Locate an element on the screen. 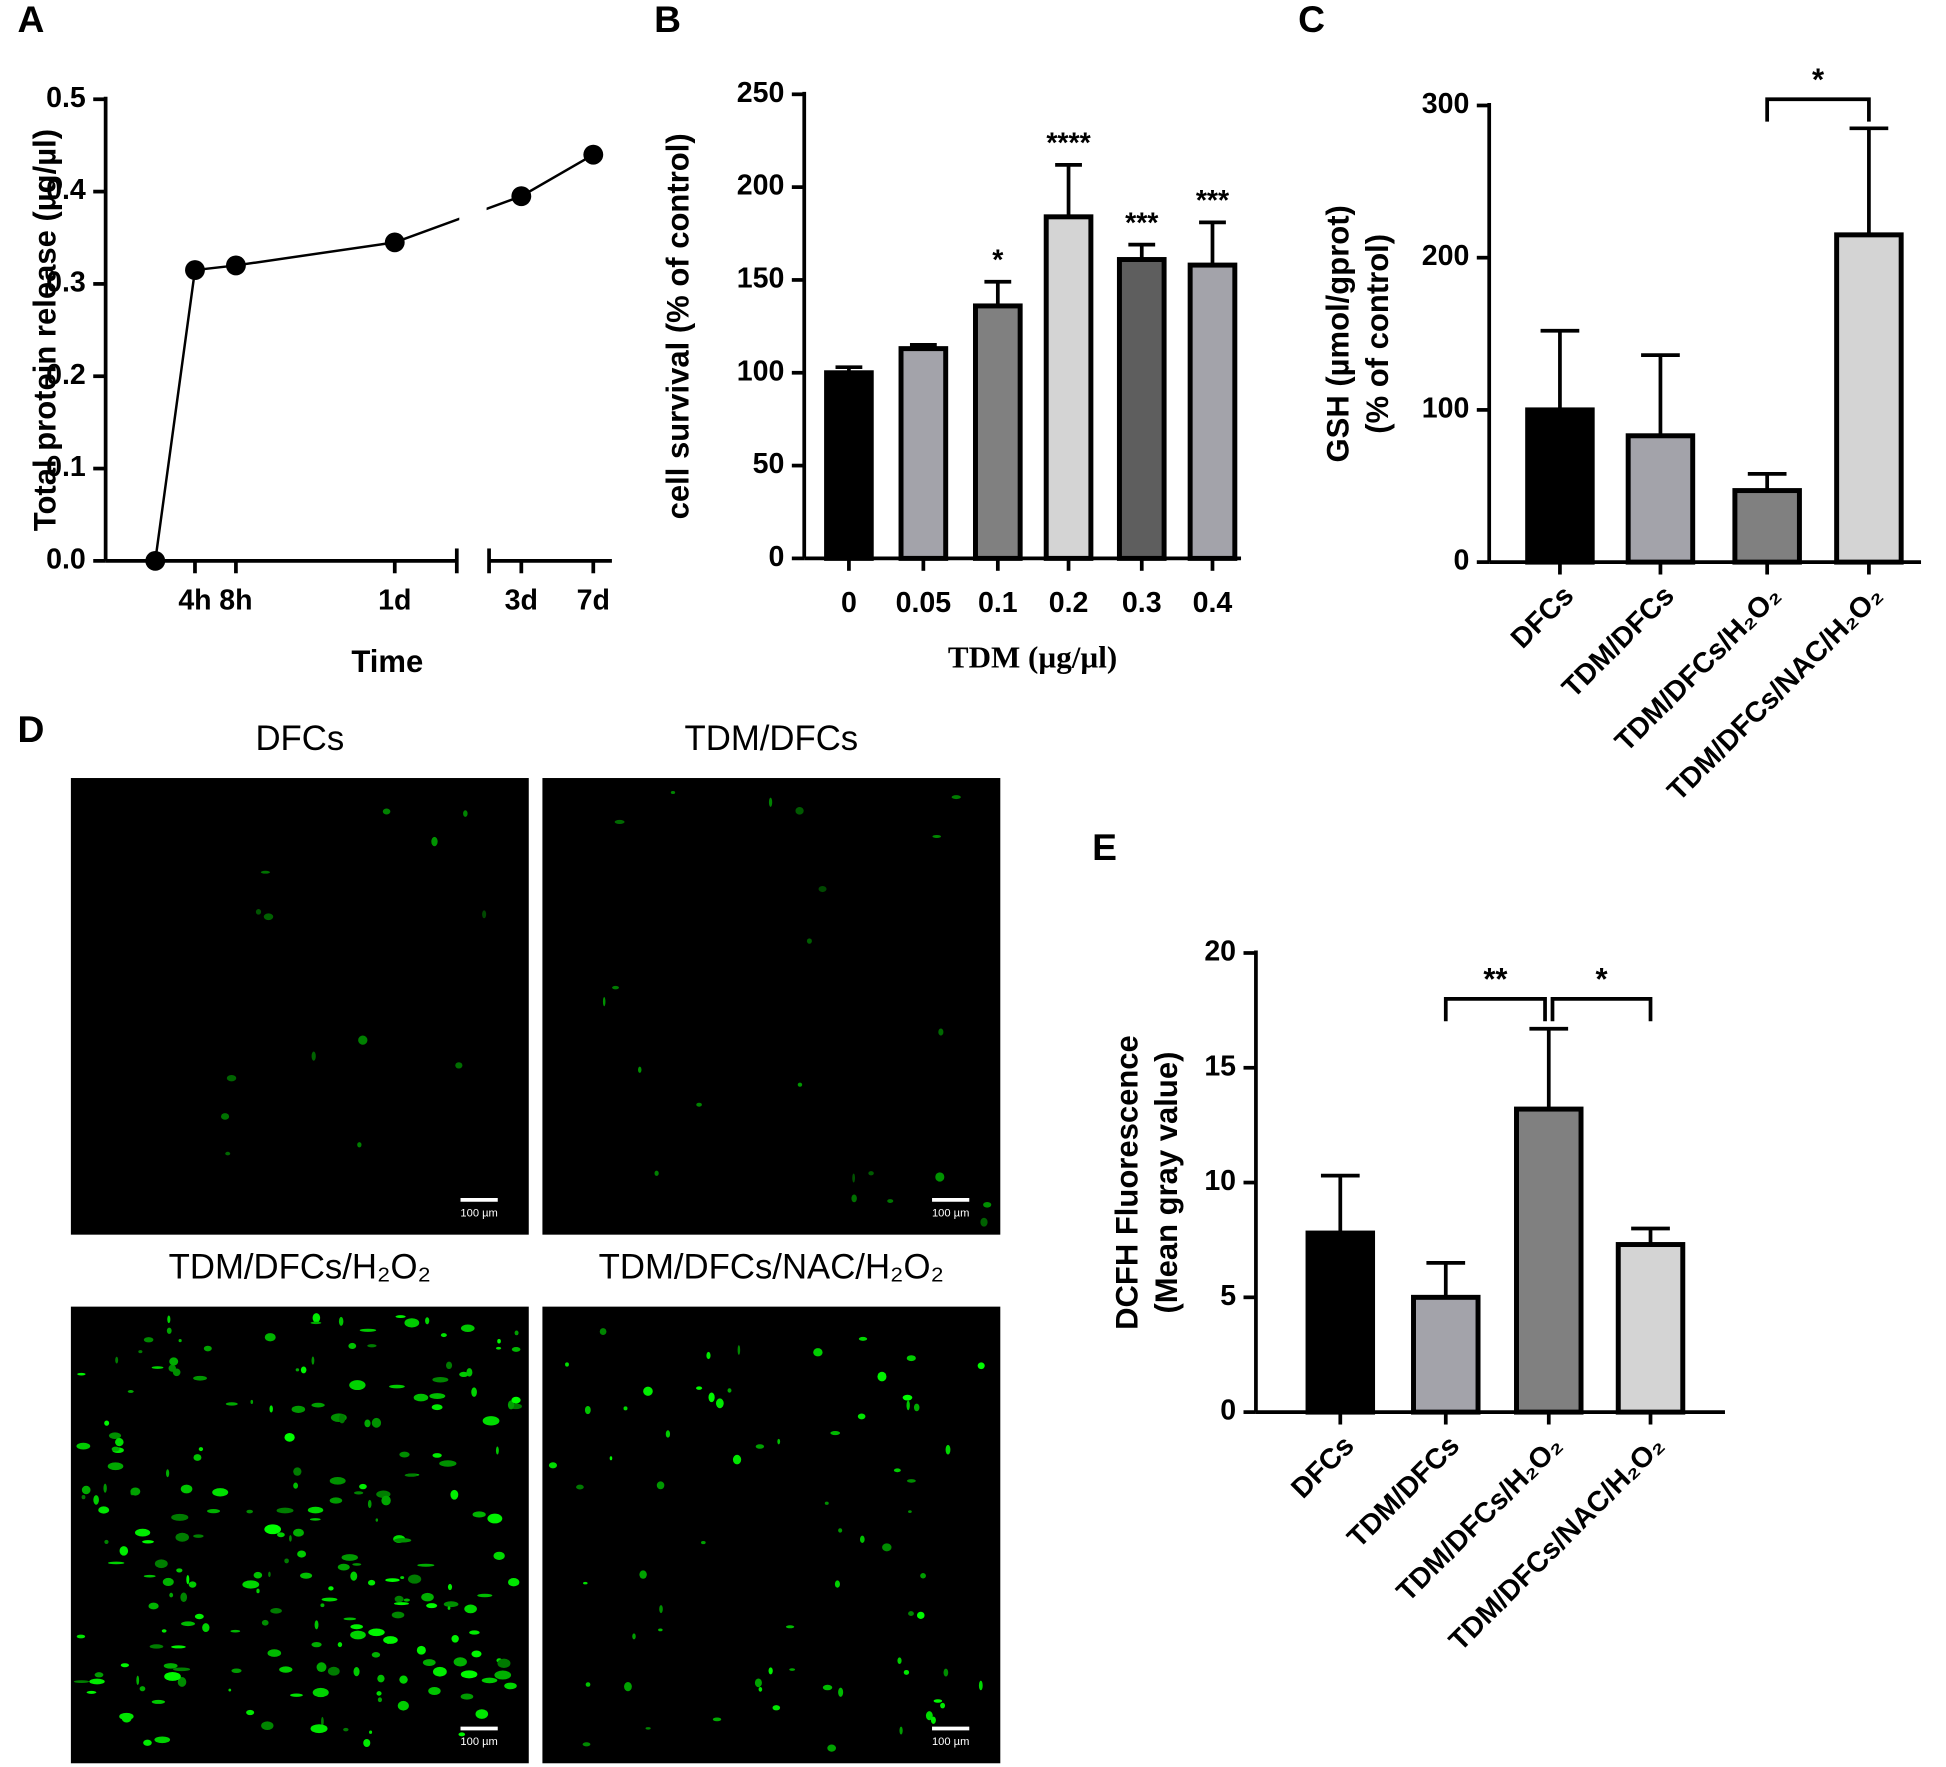 This screenshot has width=1946, height=1767. y-tick-label: 0 is located at coordinates (777, 557).